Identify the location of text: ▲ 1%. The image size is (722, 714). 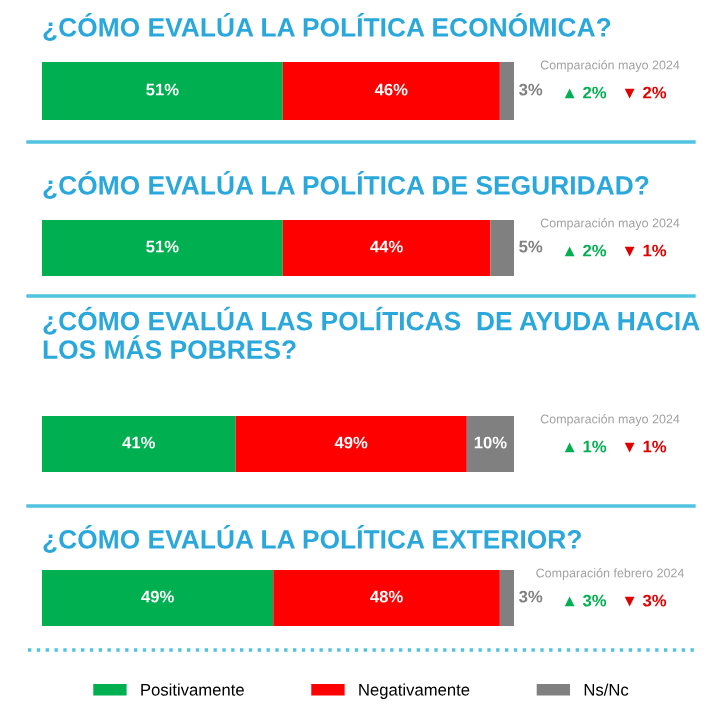
(585, 446).